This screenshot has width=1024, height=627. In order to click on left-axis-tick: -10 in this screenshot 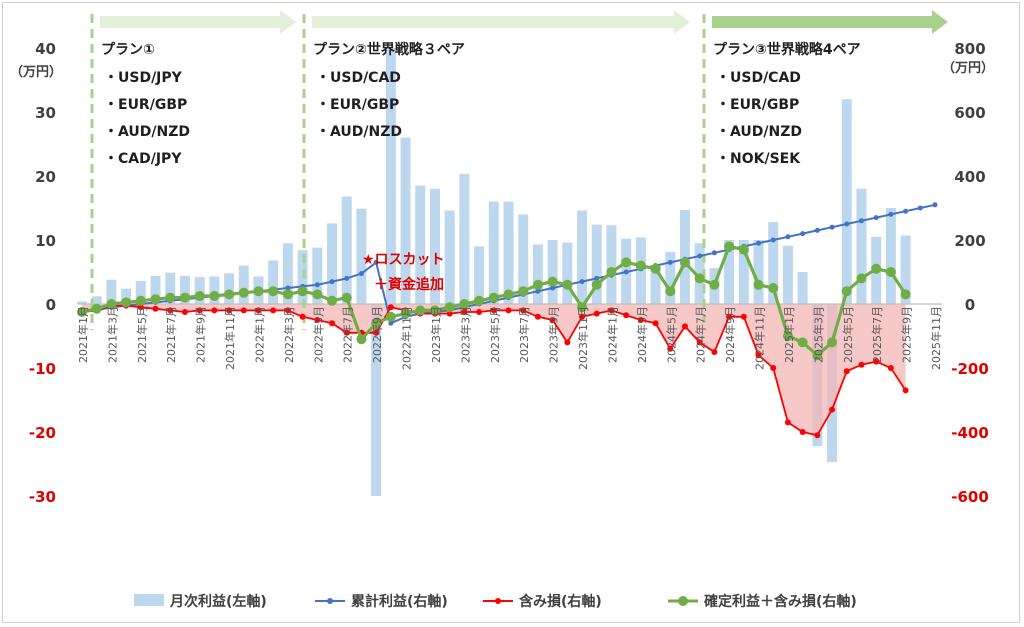, I will do `click(42, 369)`.